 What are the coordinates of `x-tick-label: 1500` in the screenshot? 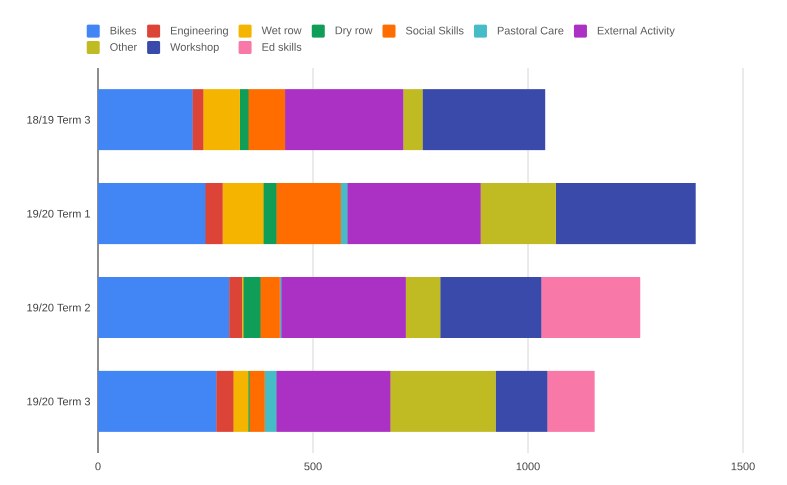 It's located at (743, 466).